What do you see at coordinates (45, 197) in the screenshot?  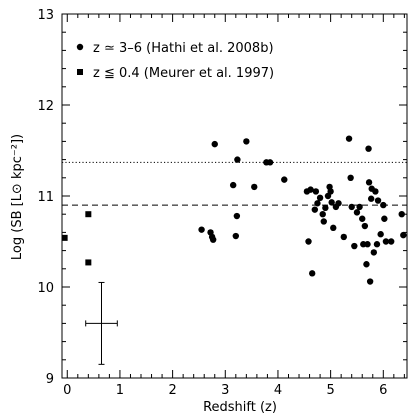 I see `y-tick-label: 11` at bounding box center [45, 197].